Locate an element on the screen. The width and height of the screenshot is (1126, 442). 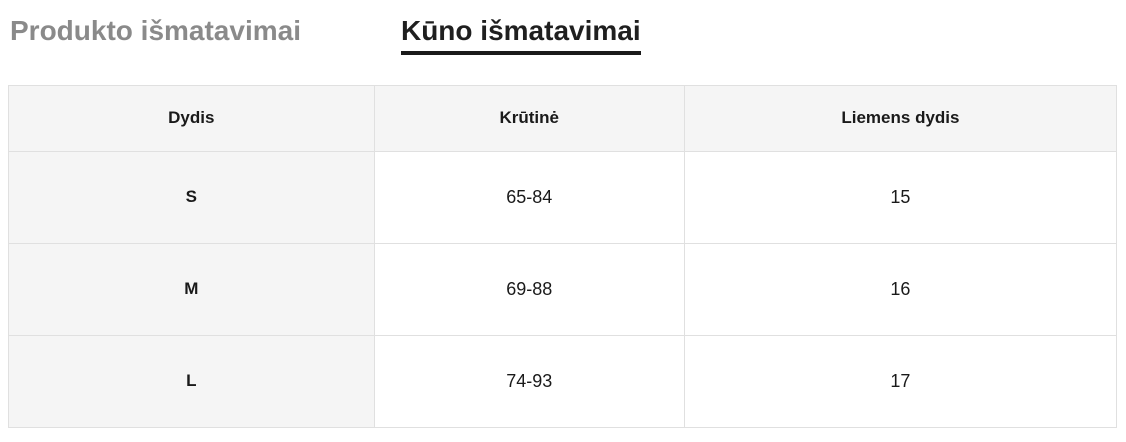
tab-kuno-ismatavimai: Kūno išmatavimai is located at coordinates (520, 35).